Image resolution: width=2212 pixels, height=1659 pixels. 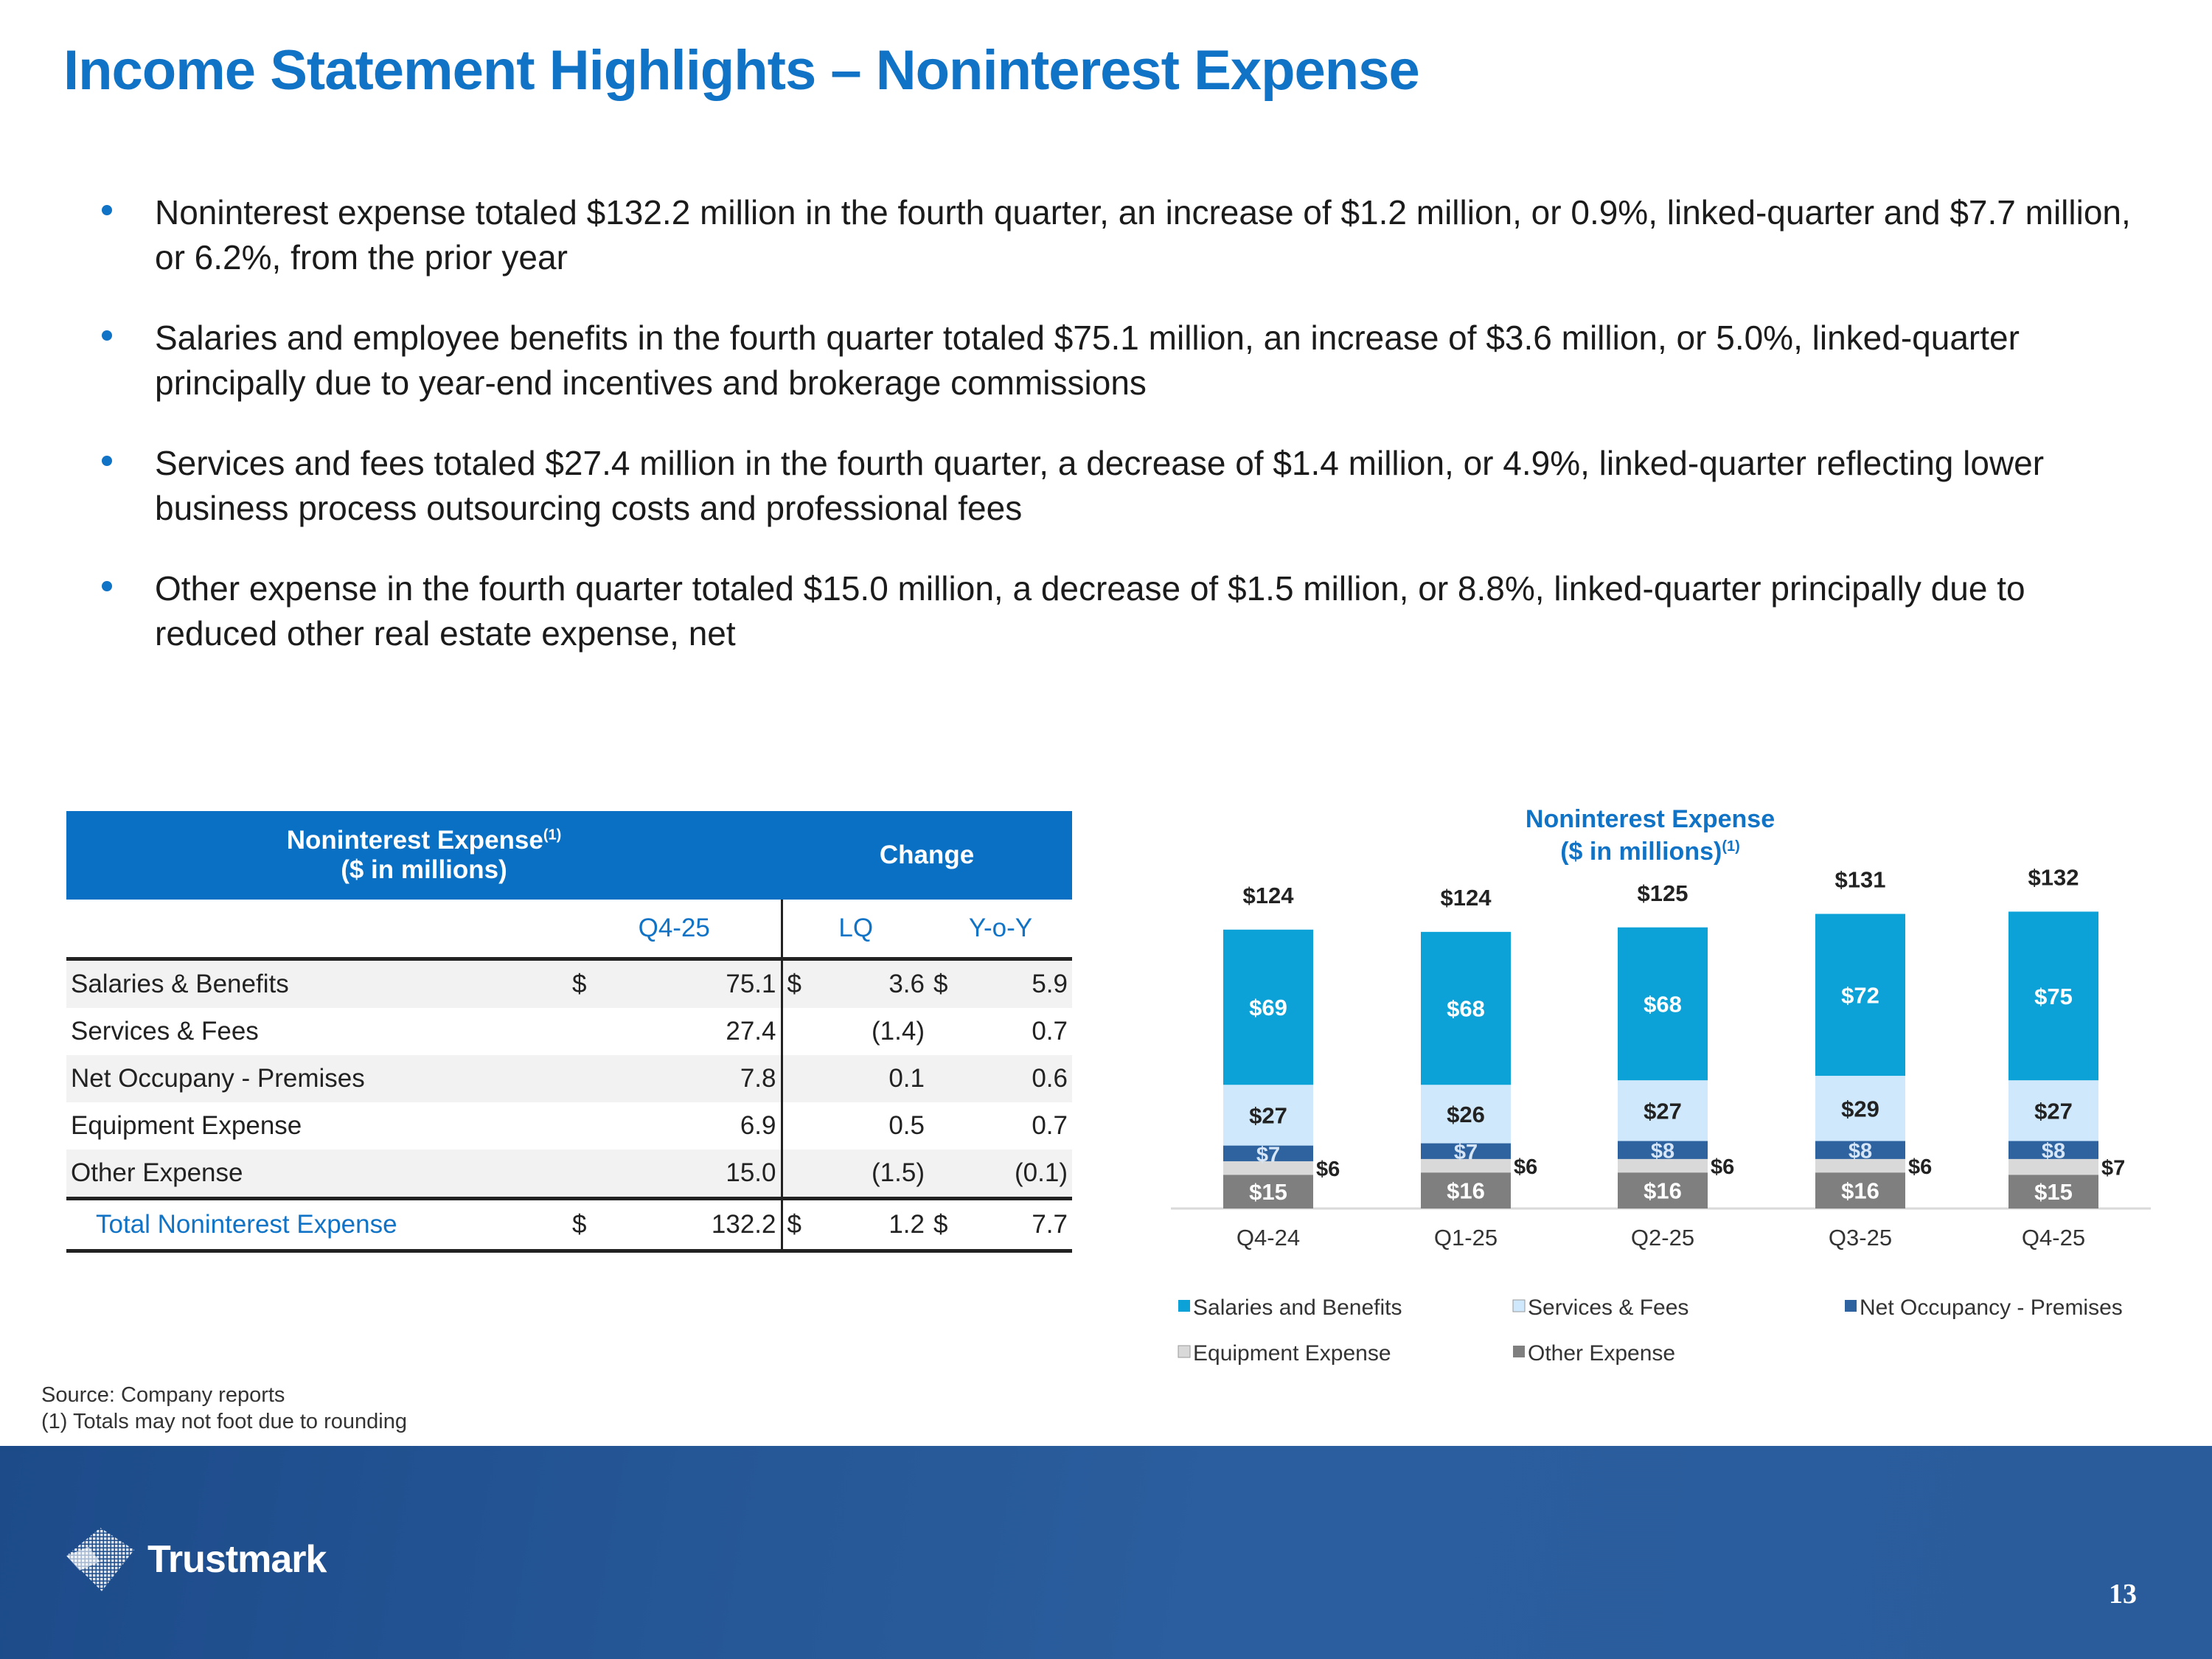 I want to click on x-tick-label: Q4-25, so click(x=2053, y=1238).